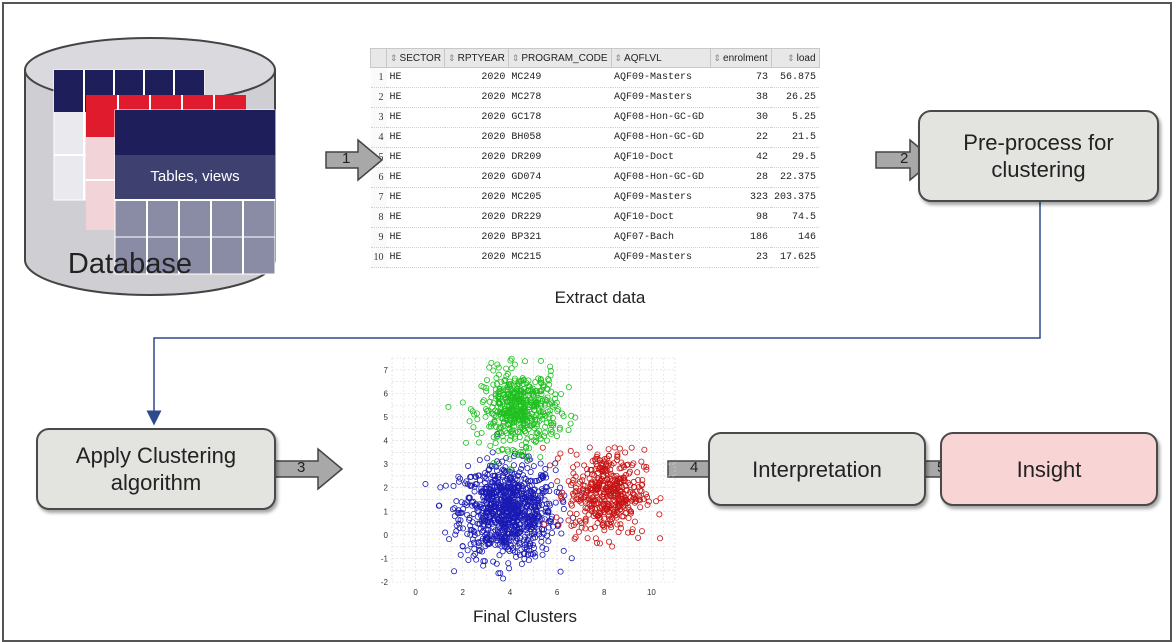  Describe the element at coordinates (559, 97) in the screenshot. I see `table-cell: MC278` at that location.